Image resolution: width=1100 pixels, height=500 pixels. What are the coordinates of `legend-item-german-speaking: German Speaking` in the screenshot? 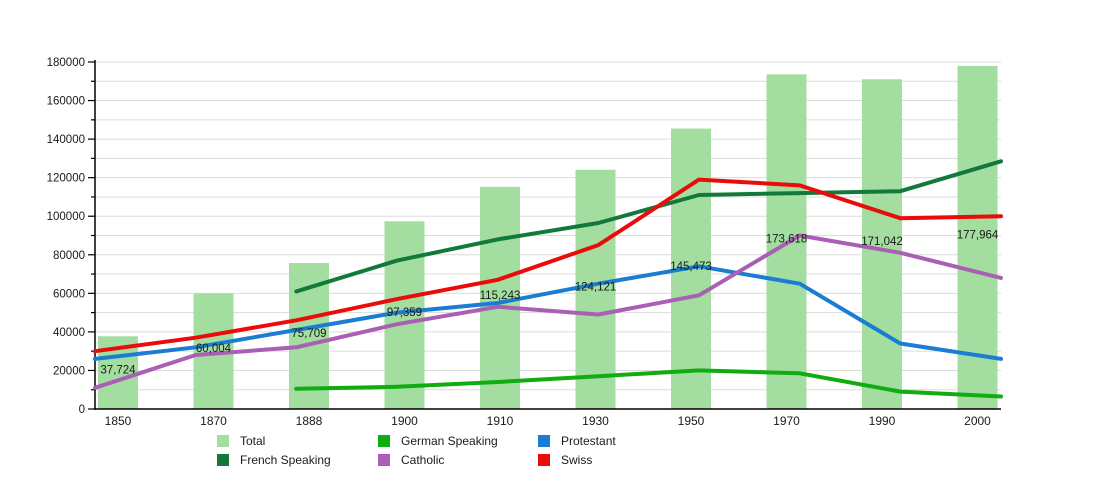 It's located at (458, 440).